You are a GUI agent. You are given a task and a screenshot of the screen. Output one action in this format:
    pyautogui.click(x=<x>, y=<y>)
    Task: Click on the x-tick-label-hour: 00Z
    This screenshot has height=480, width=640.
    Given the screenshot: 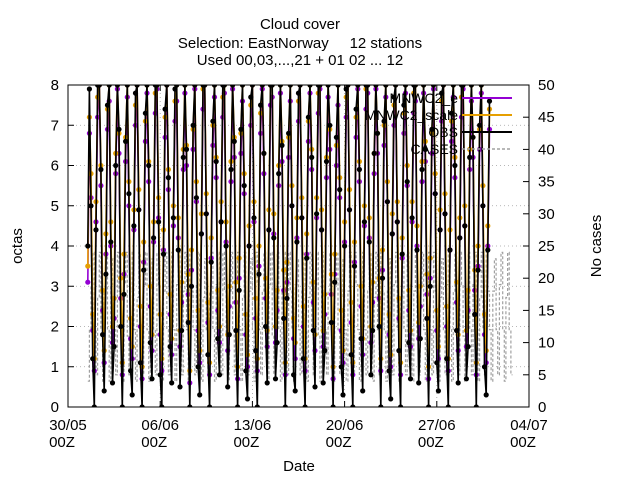 What is the action you would take?
    pyautogui.click(x=154, y=442)
    